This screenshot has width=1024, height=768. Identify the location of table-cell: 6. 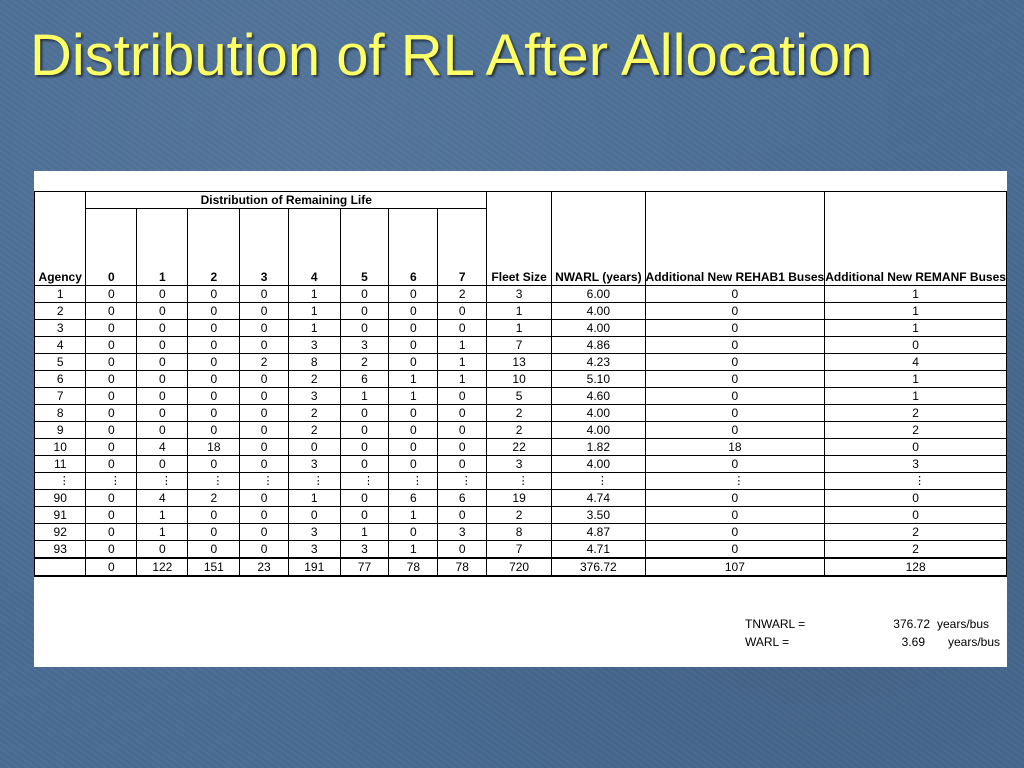
(364, 379).